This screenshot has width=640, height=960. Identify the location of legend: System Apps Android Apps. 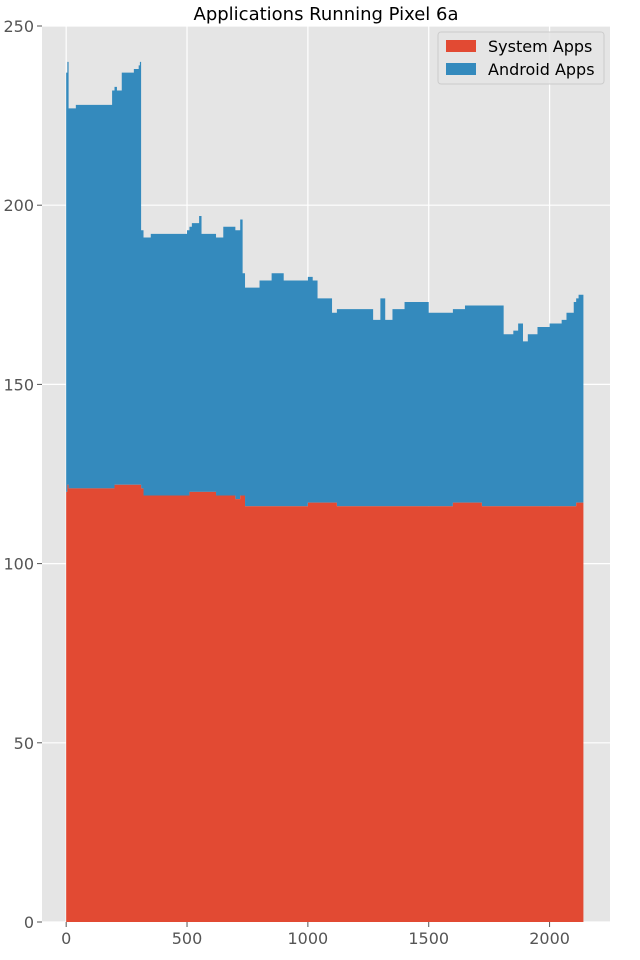
(521, 58).